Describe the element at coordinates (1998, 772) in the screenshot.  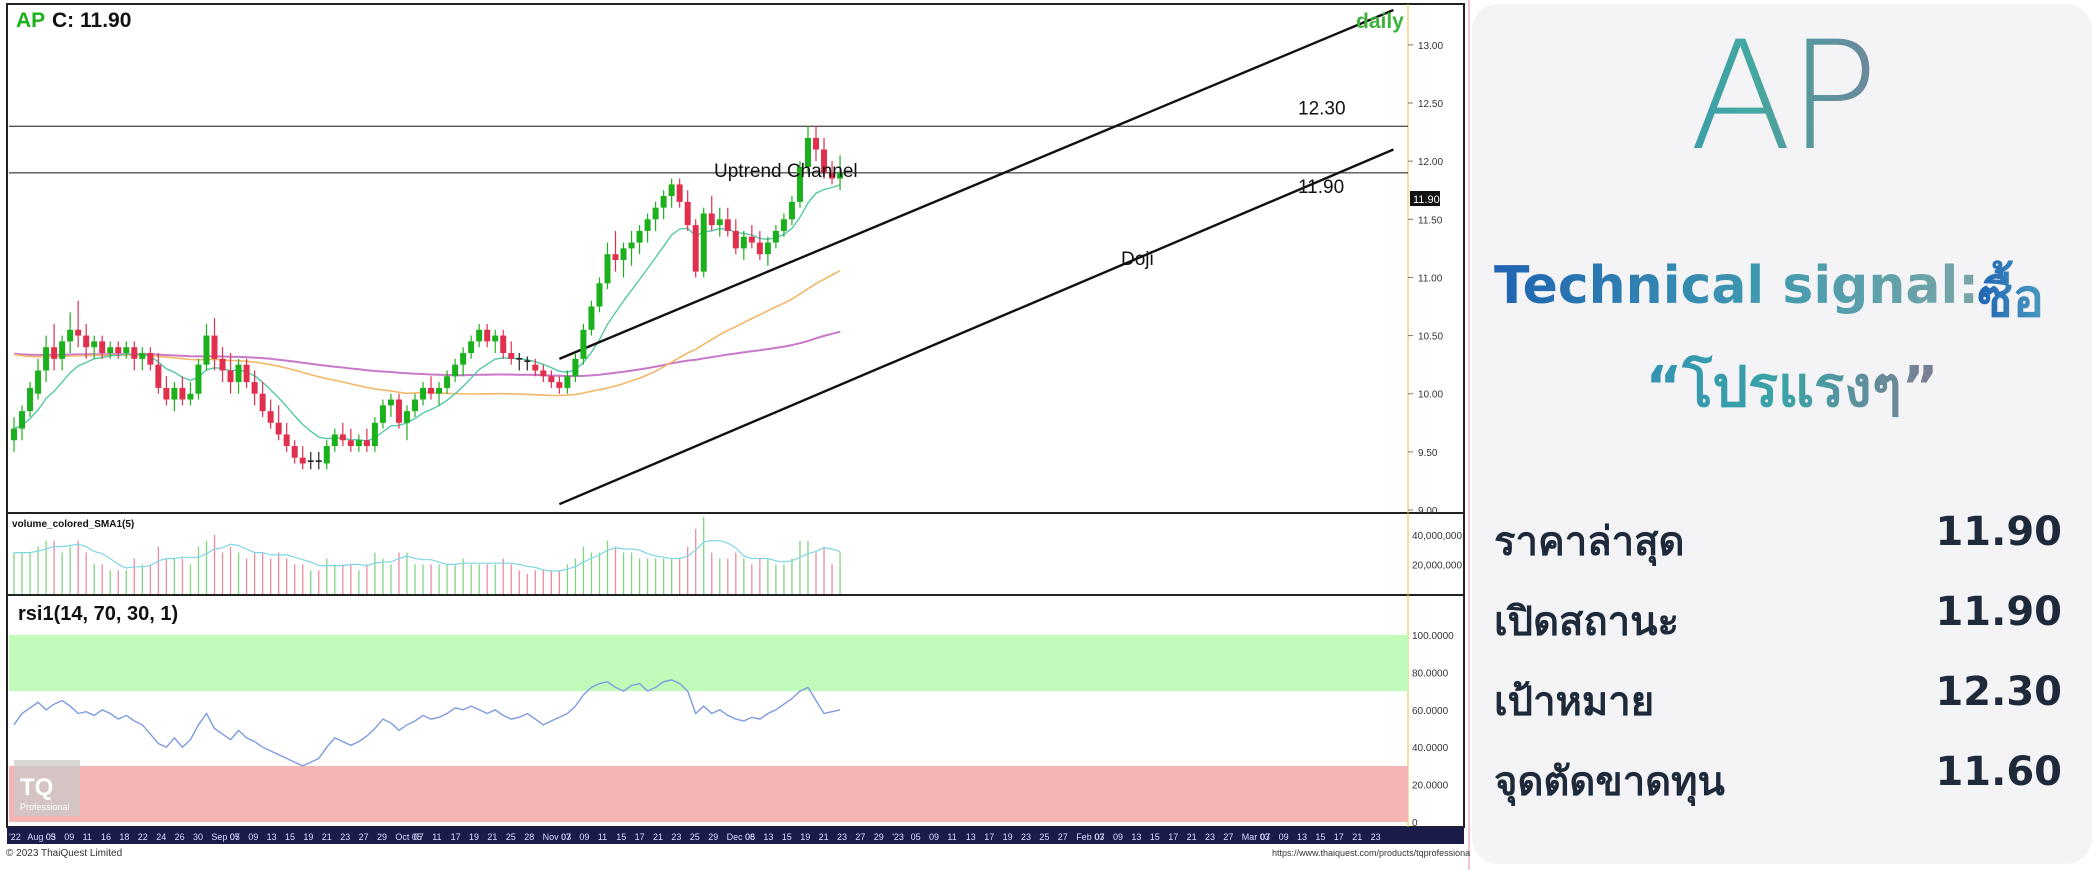
I see `stat-value: 11.60` at that location.